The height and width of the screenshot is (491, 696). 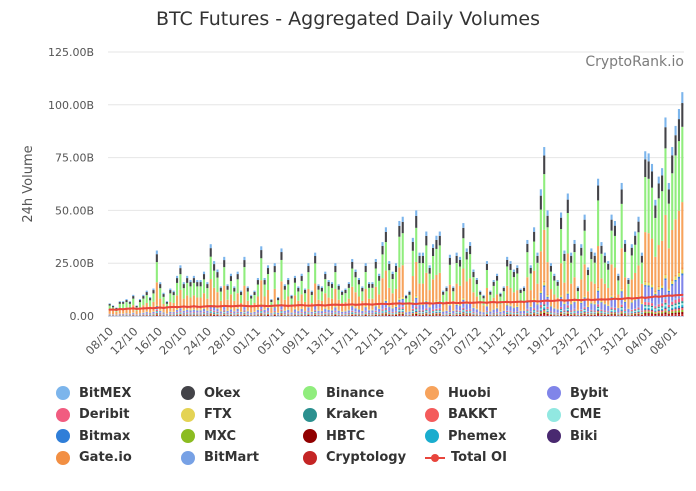 I want to click on legend-item-deribit: Deribit, so click(x=92, y=415).